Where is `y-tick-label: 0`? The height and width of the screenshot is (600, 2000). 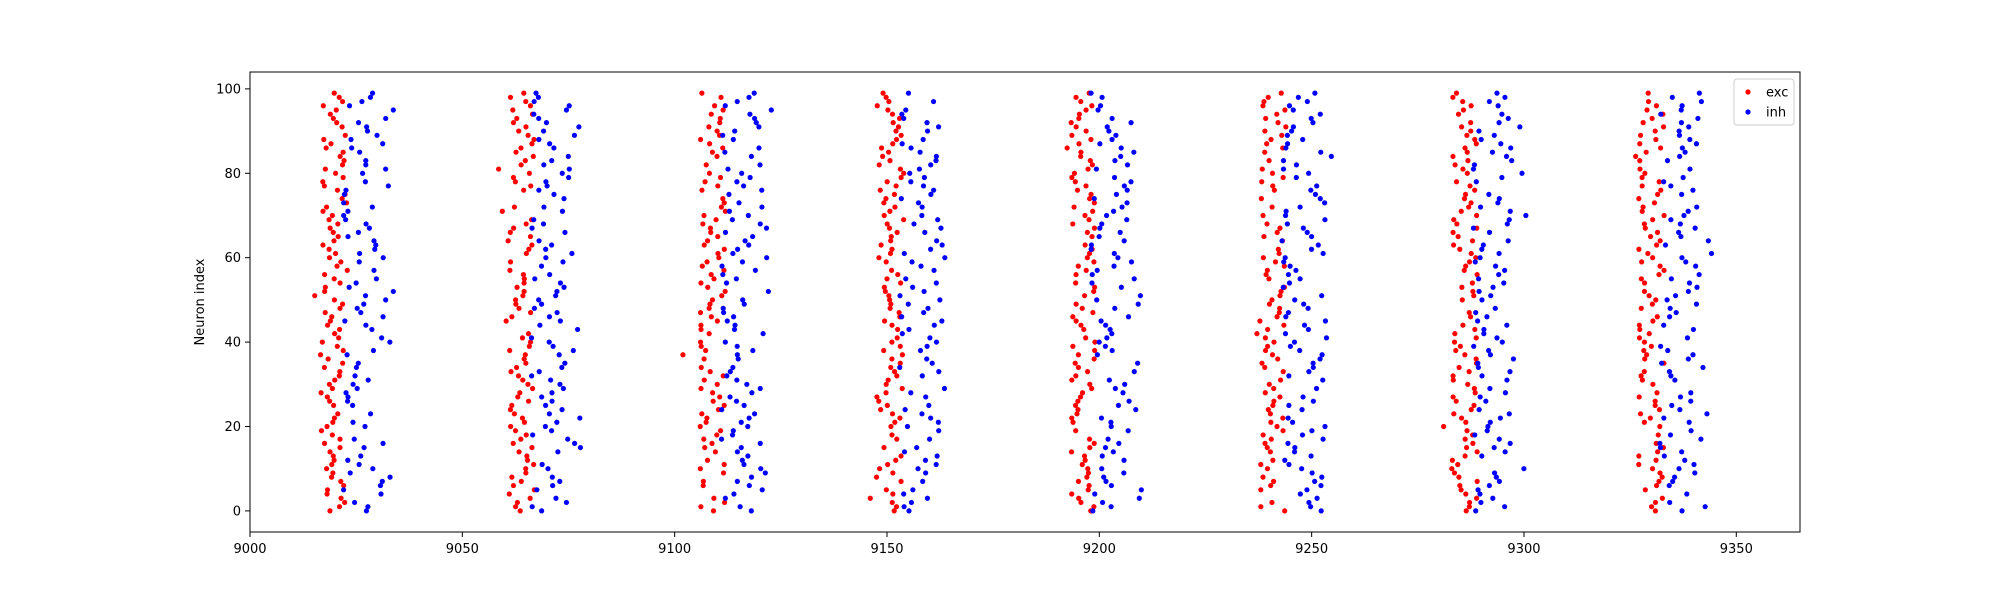 y-tick-label: 0 is located at coordinates (237, 511).